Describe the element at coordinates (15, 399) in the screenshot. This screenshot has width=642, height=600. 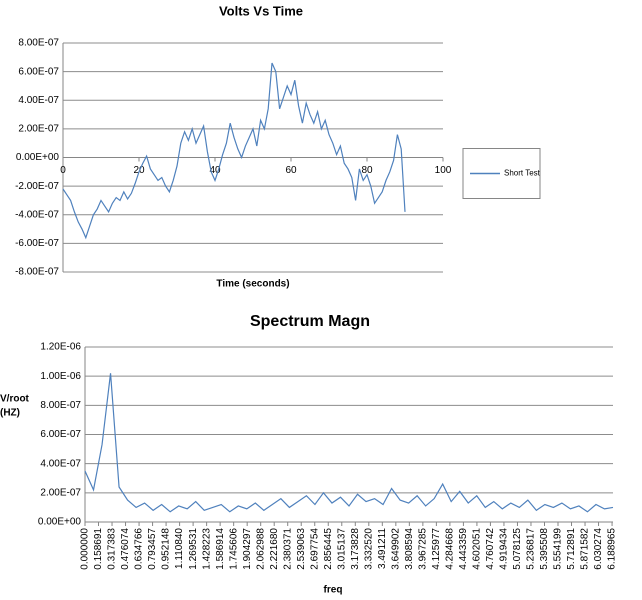
I see `y-axis-label: V/root` at that location.